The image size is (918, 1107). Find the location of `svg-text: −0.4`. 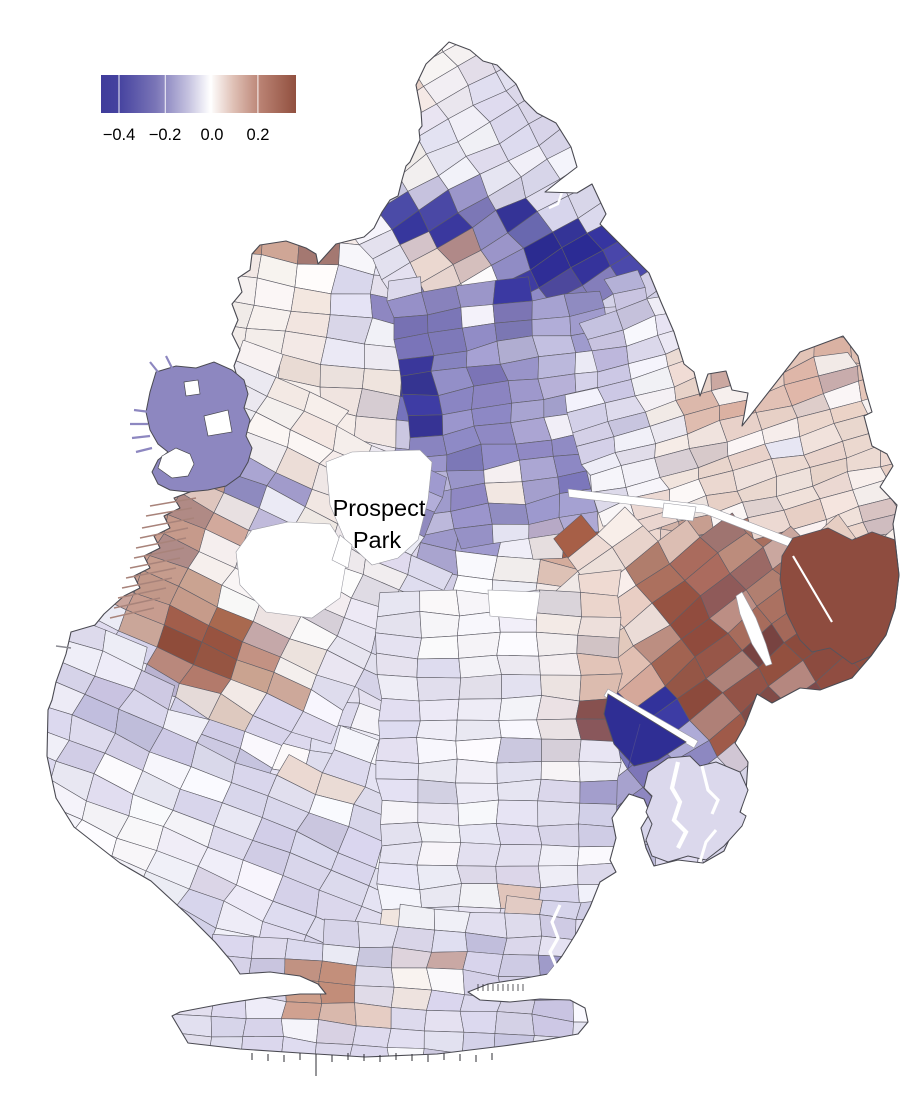

svg-text: −0.4 is located at coordinates (119, 135).